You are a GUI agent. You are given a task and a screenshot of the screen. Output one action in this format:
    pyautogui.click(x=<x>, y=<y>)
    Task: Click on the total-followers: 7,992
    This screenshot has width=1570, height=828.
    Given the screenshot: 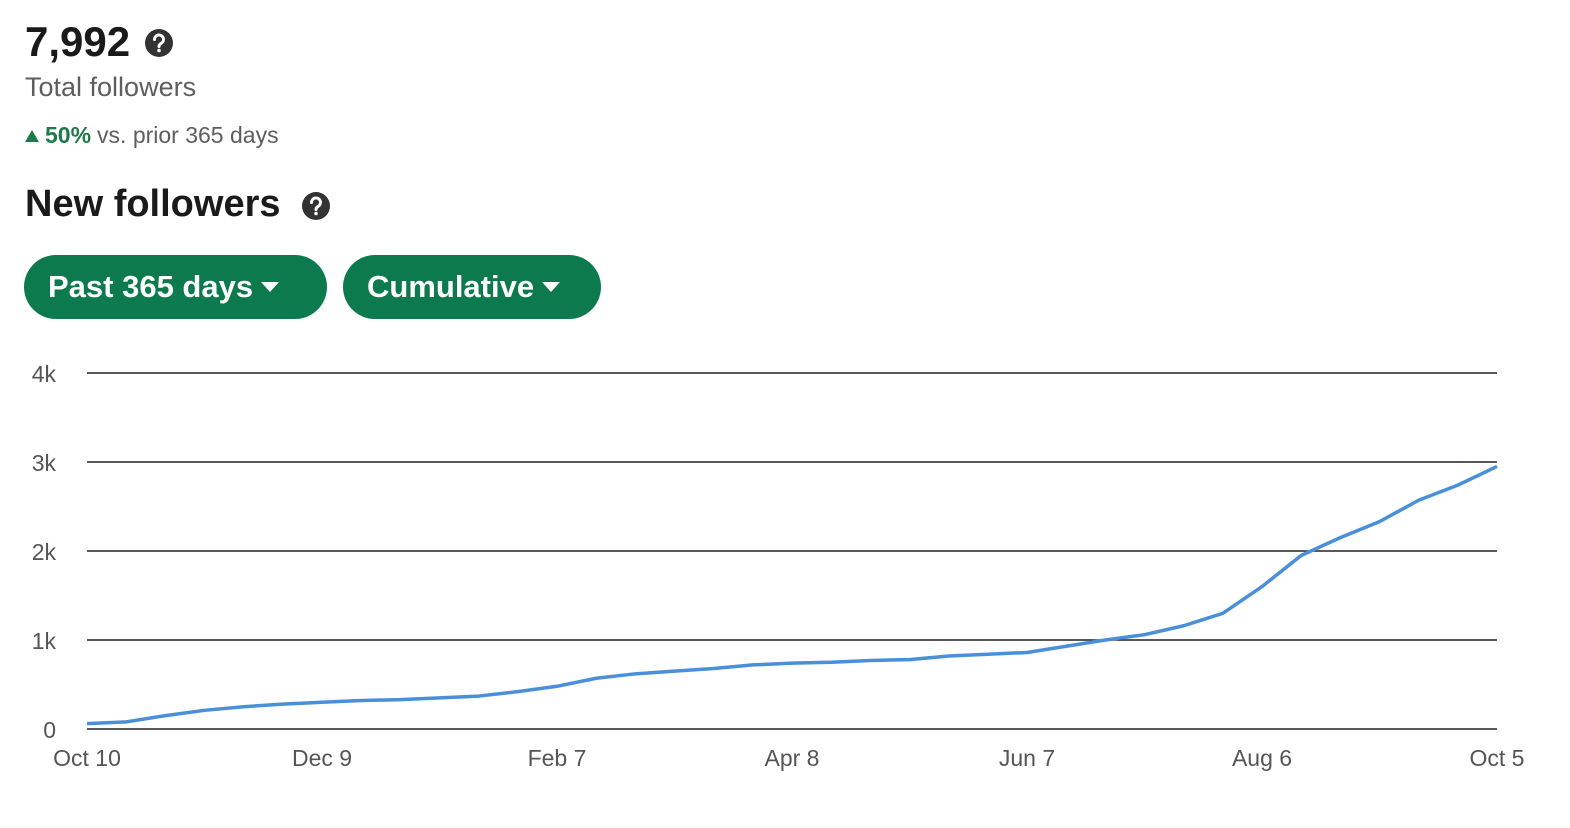 What is the action you would take?
    pyautogui.click(x=78, y=41)
    